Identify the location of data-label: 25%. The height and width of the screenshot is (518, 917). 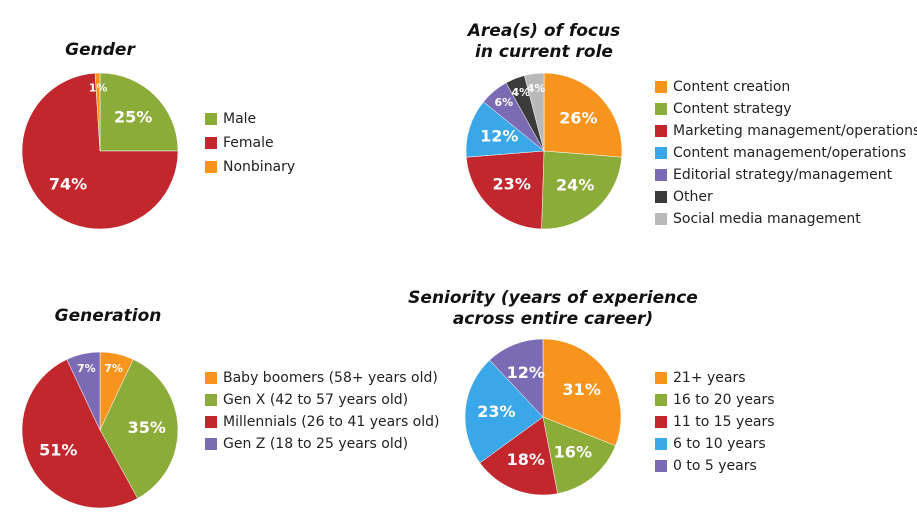
(133, 116).